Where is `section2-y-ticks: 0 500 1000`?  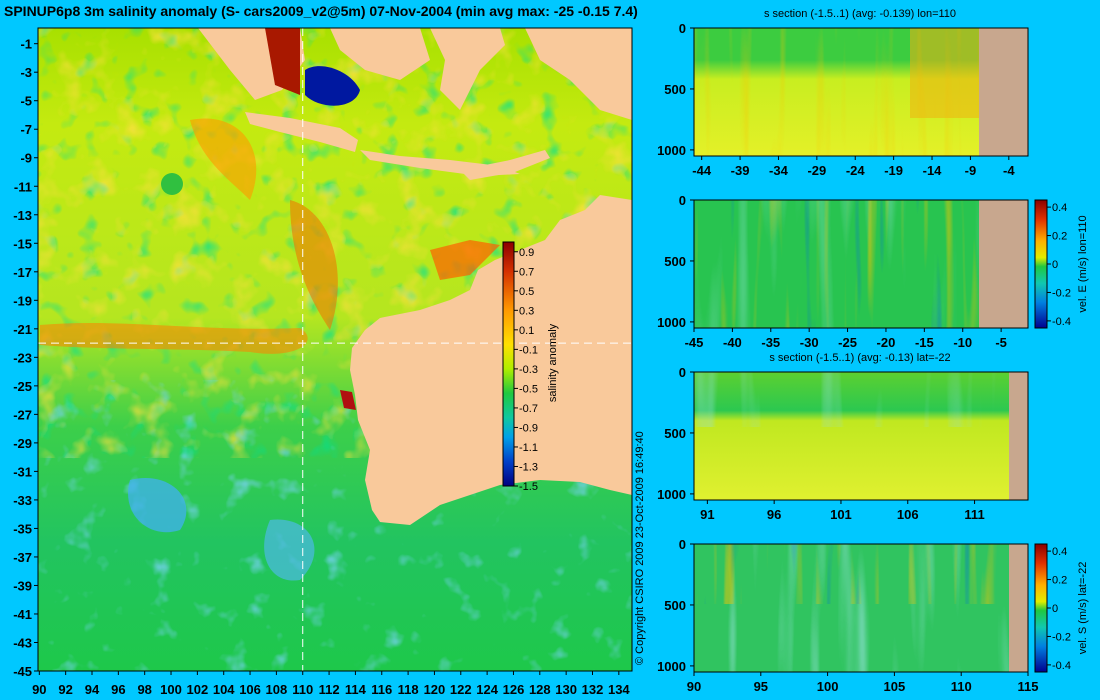
section2-y-ticks: 0 500 1000 is located at coordinates (675, 261).